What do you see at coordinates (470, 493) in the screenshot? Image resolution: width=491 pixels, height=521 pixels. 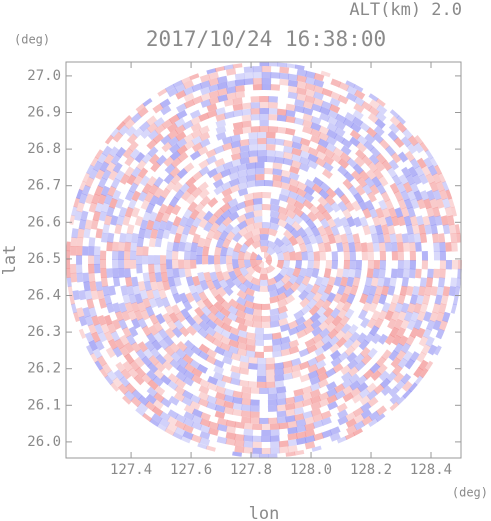 I see `x-unit: (deg)` at bounding box center [470, 493].